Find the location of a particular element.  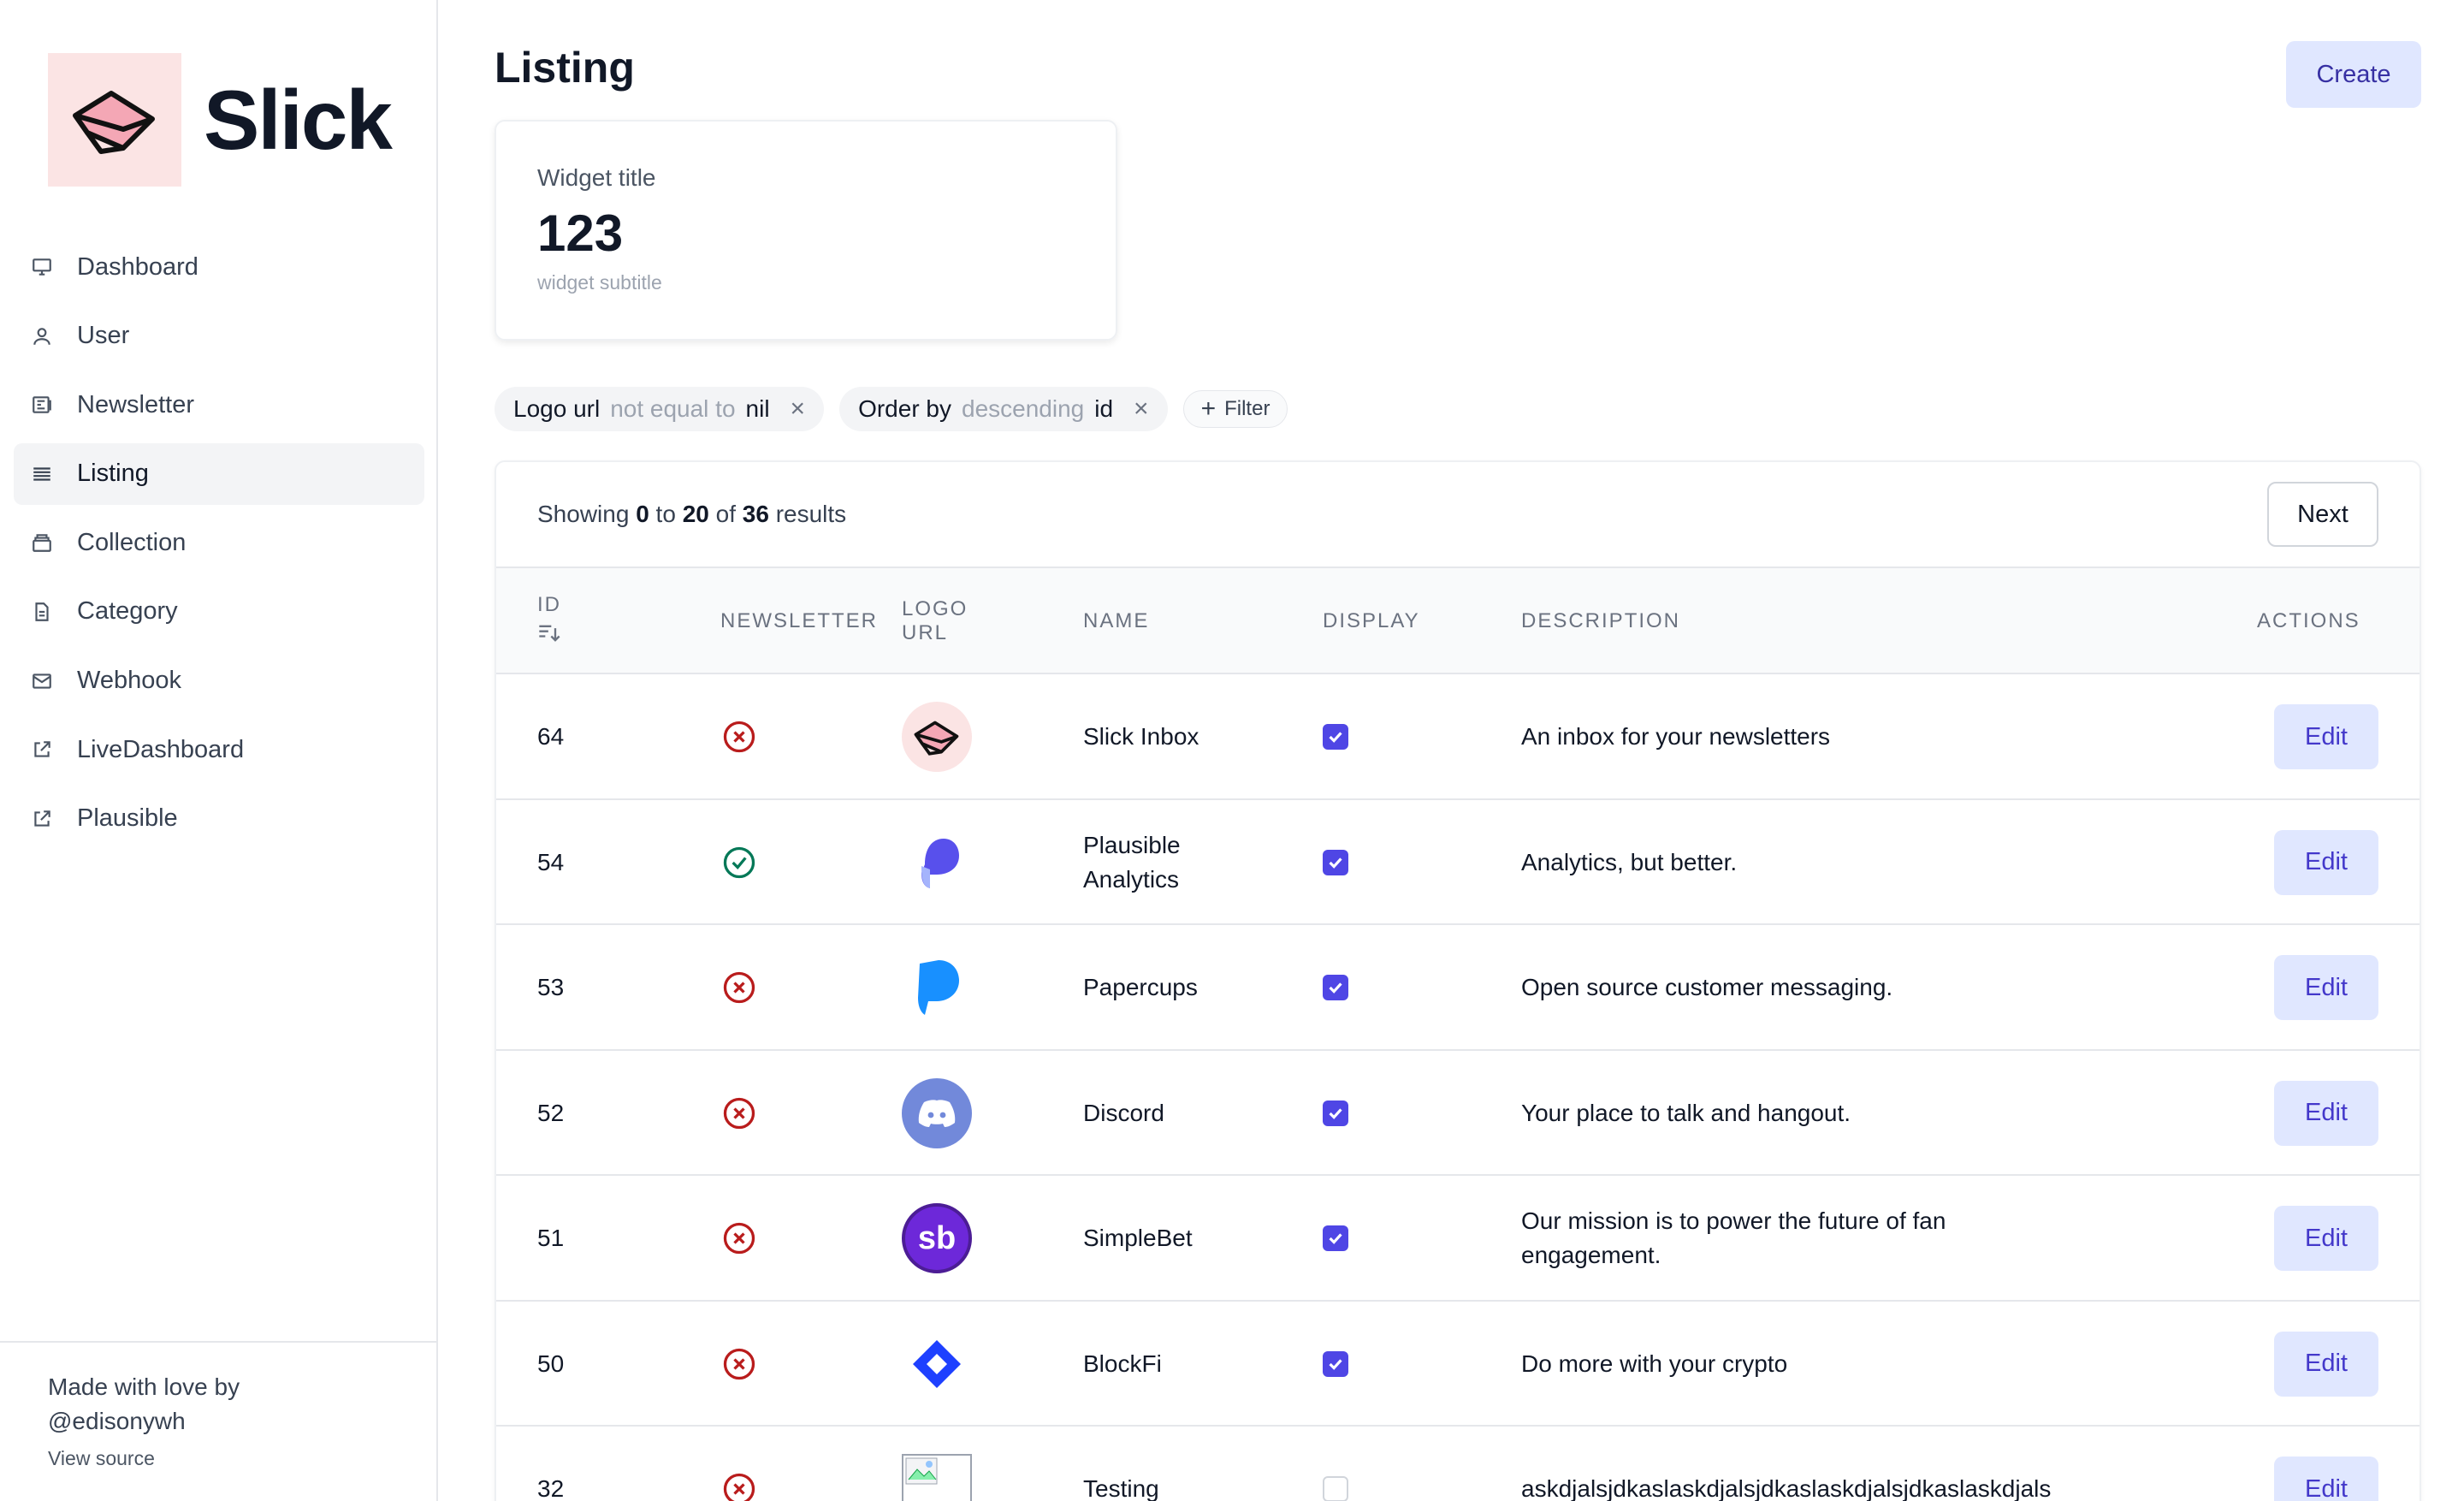

sidebar-item-webhook: Webhook is located at coordinates (219, 681).